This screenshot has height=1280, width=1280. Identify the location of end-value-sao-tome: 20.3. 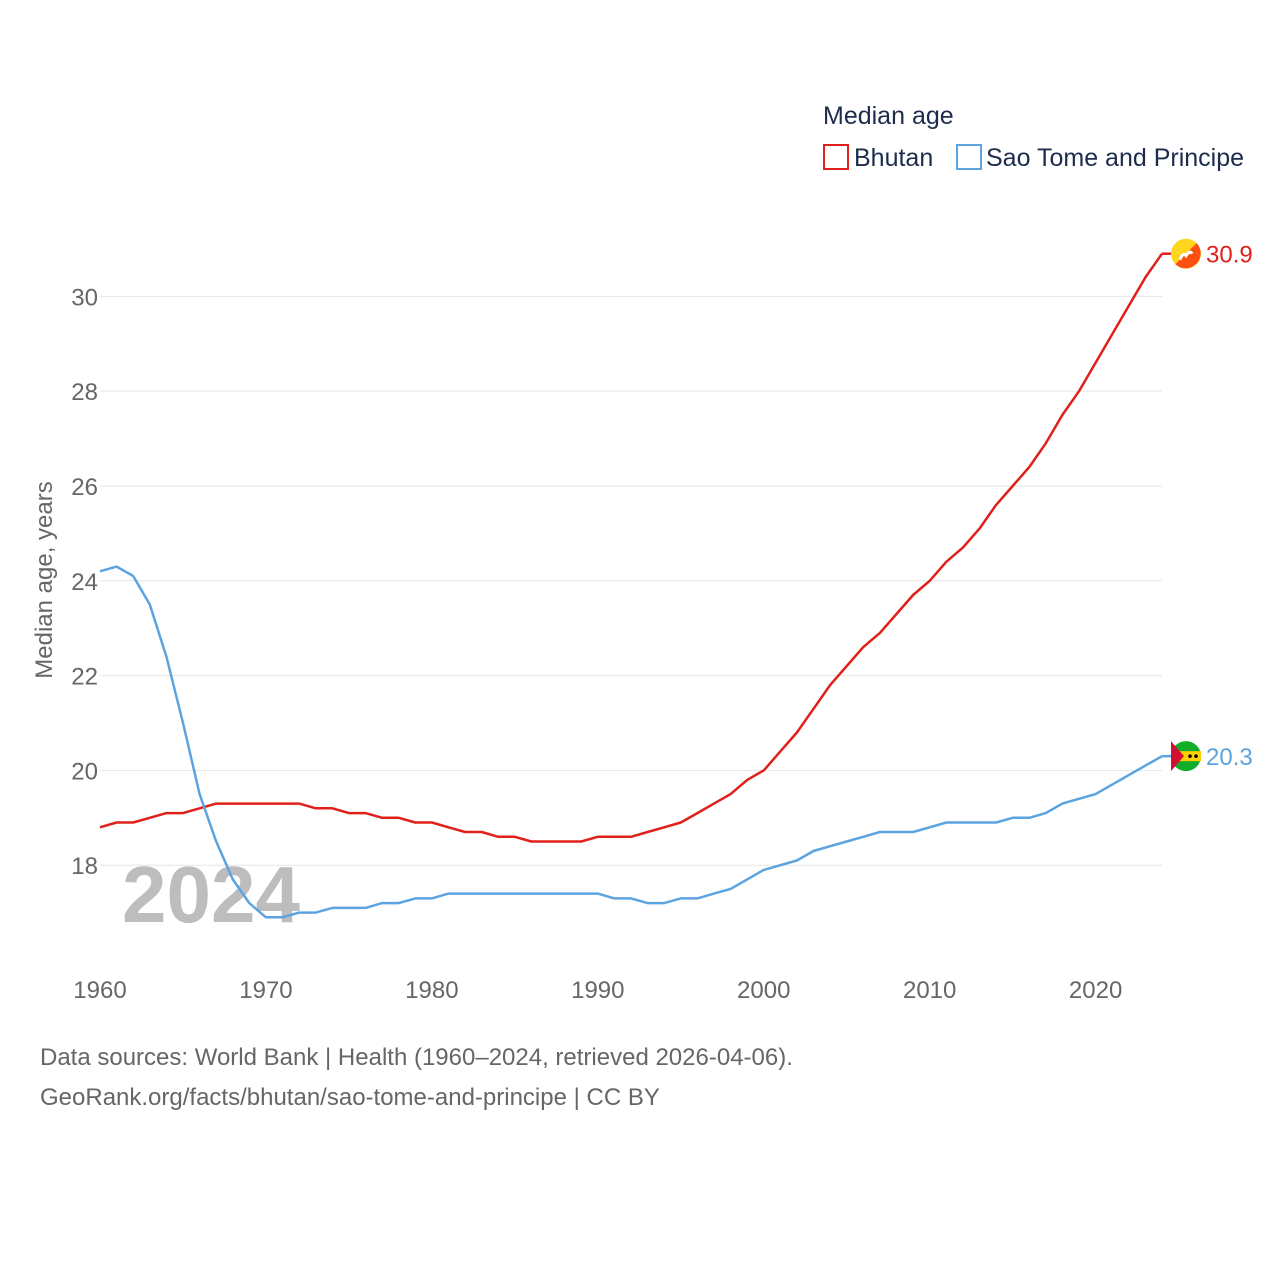
(1229, 757).